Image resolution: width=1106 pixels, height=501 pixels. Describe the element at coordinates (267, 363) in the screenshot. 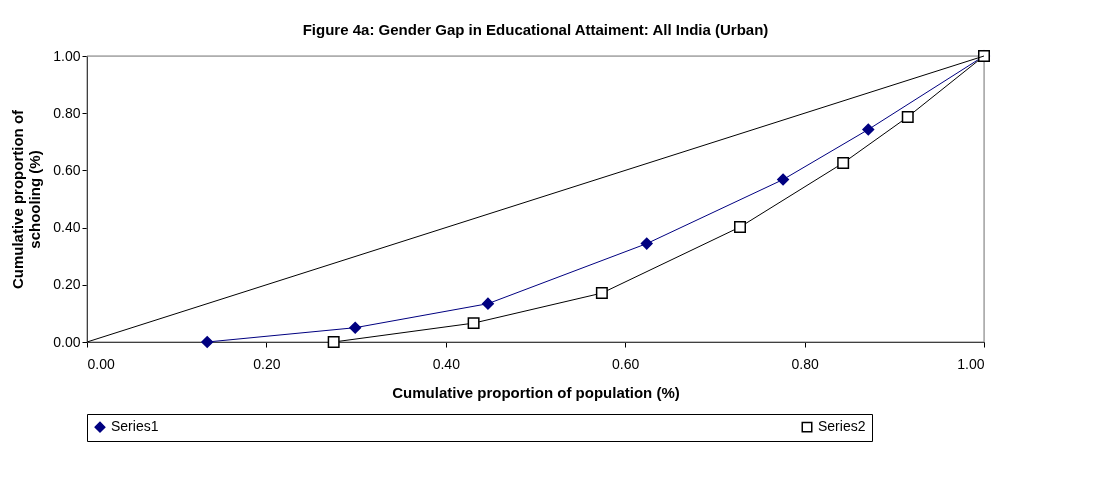

I see `x-tick-label: 0.20` at that location.